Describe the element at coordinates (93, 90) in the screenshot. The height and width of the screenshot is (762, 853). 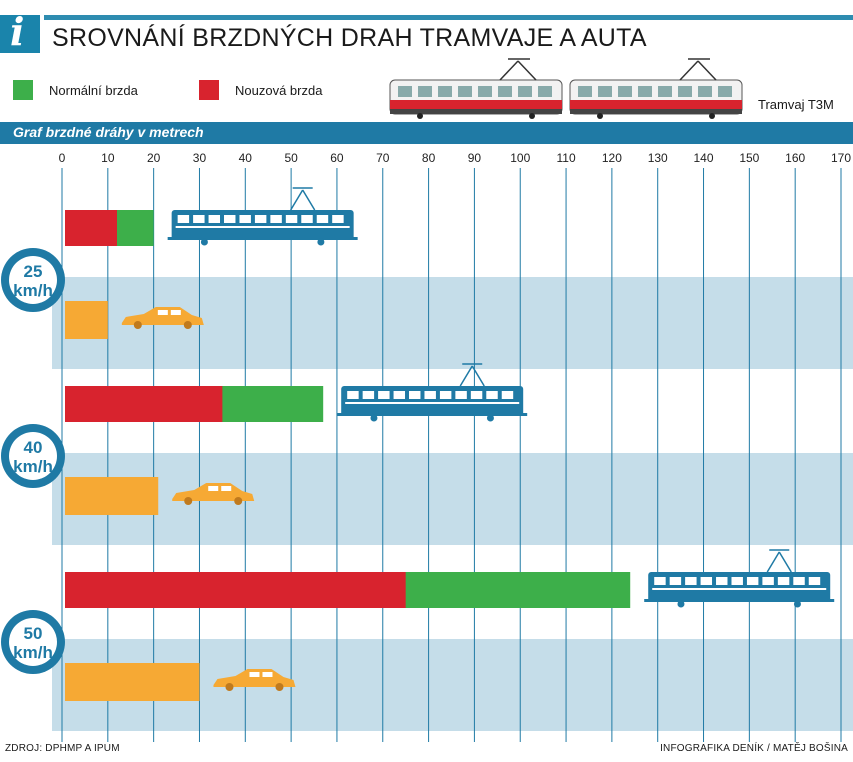
I see `legend-label-normal: Normální brzda` at that location.